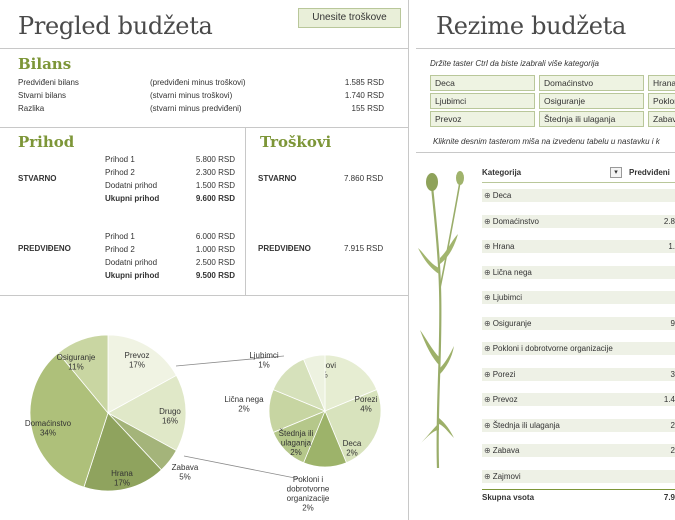  I want to click on pie-label: Zabava 5%, so click(185, 472).